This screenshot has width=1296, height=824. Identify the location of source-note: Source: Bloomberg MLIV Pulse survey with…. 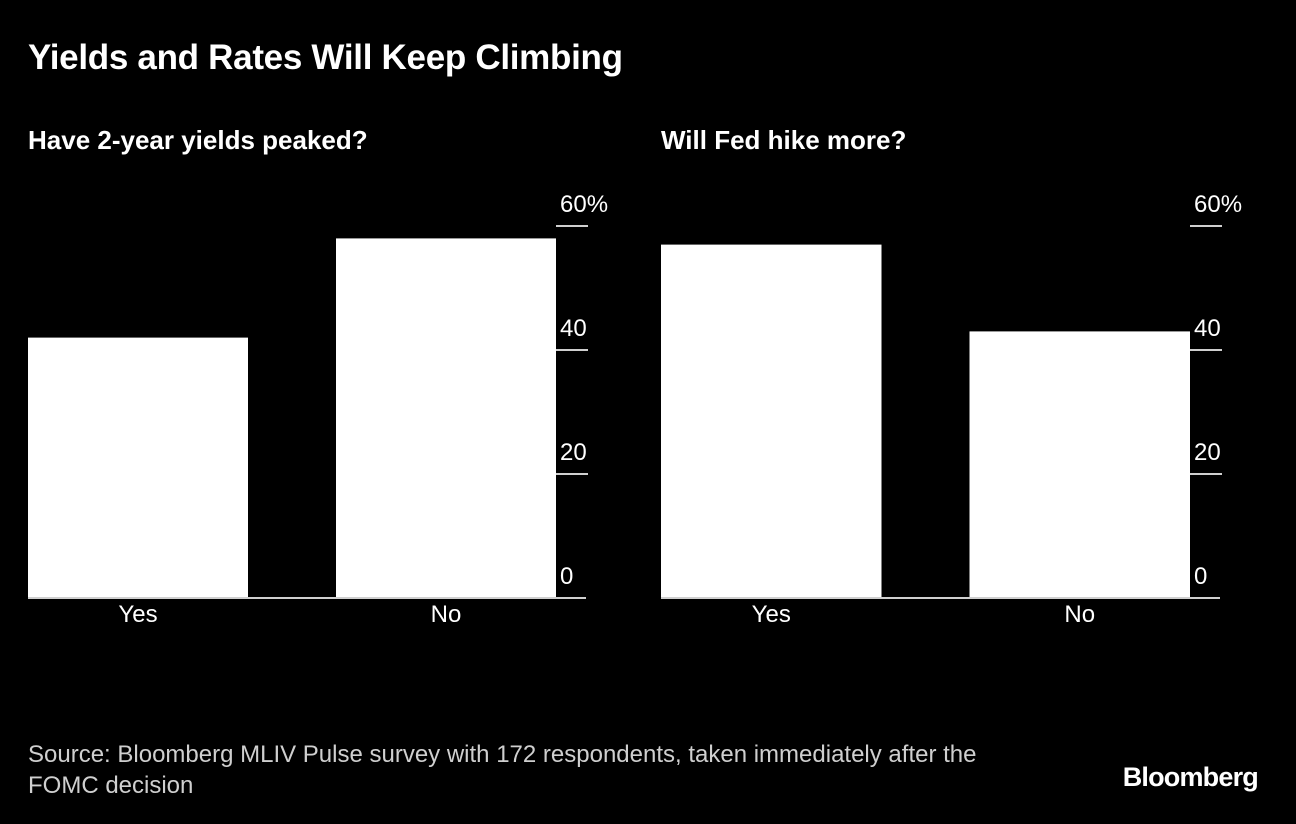
(502, 770).